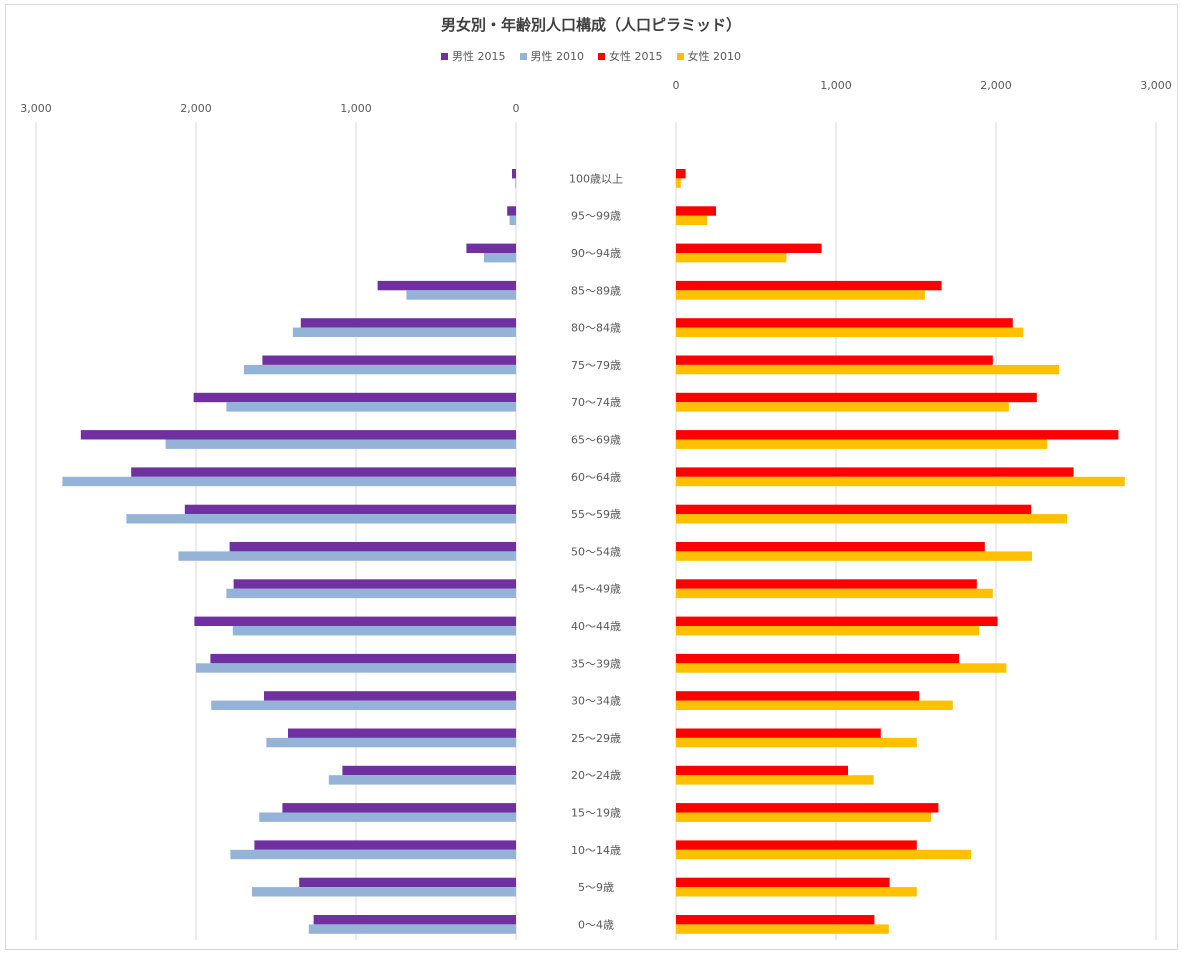  I want to click on legend-label-male-2010: 男性 2010, so click(557, 56).